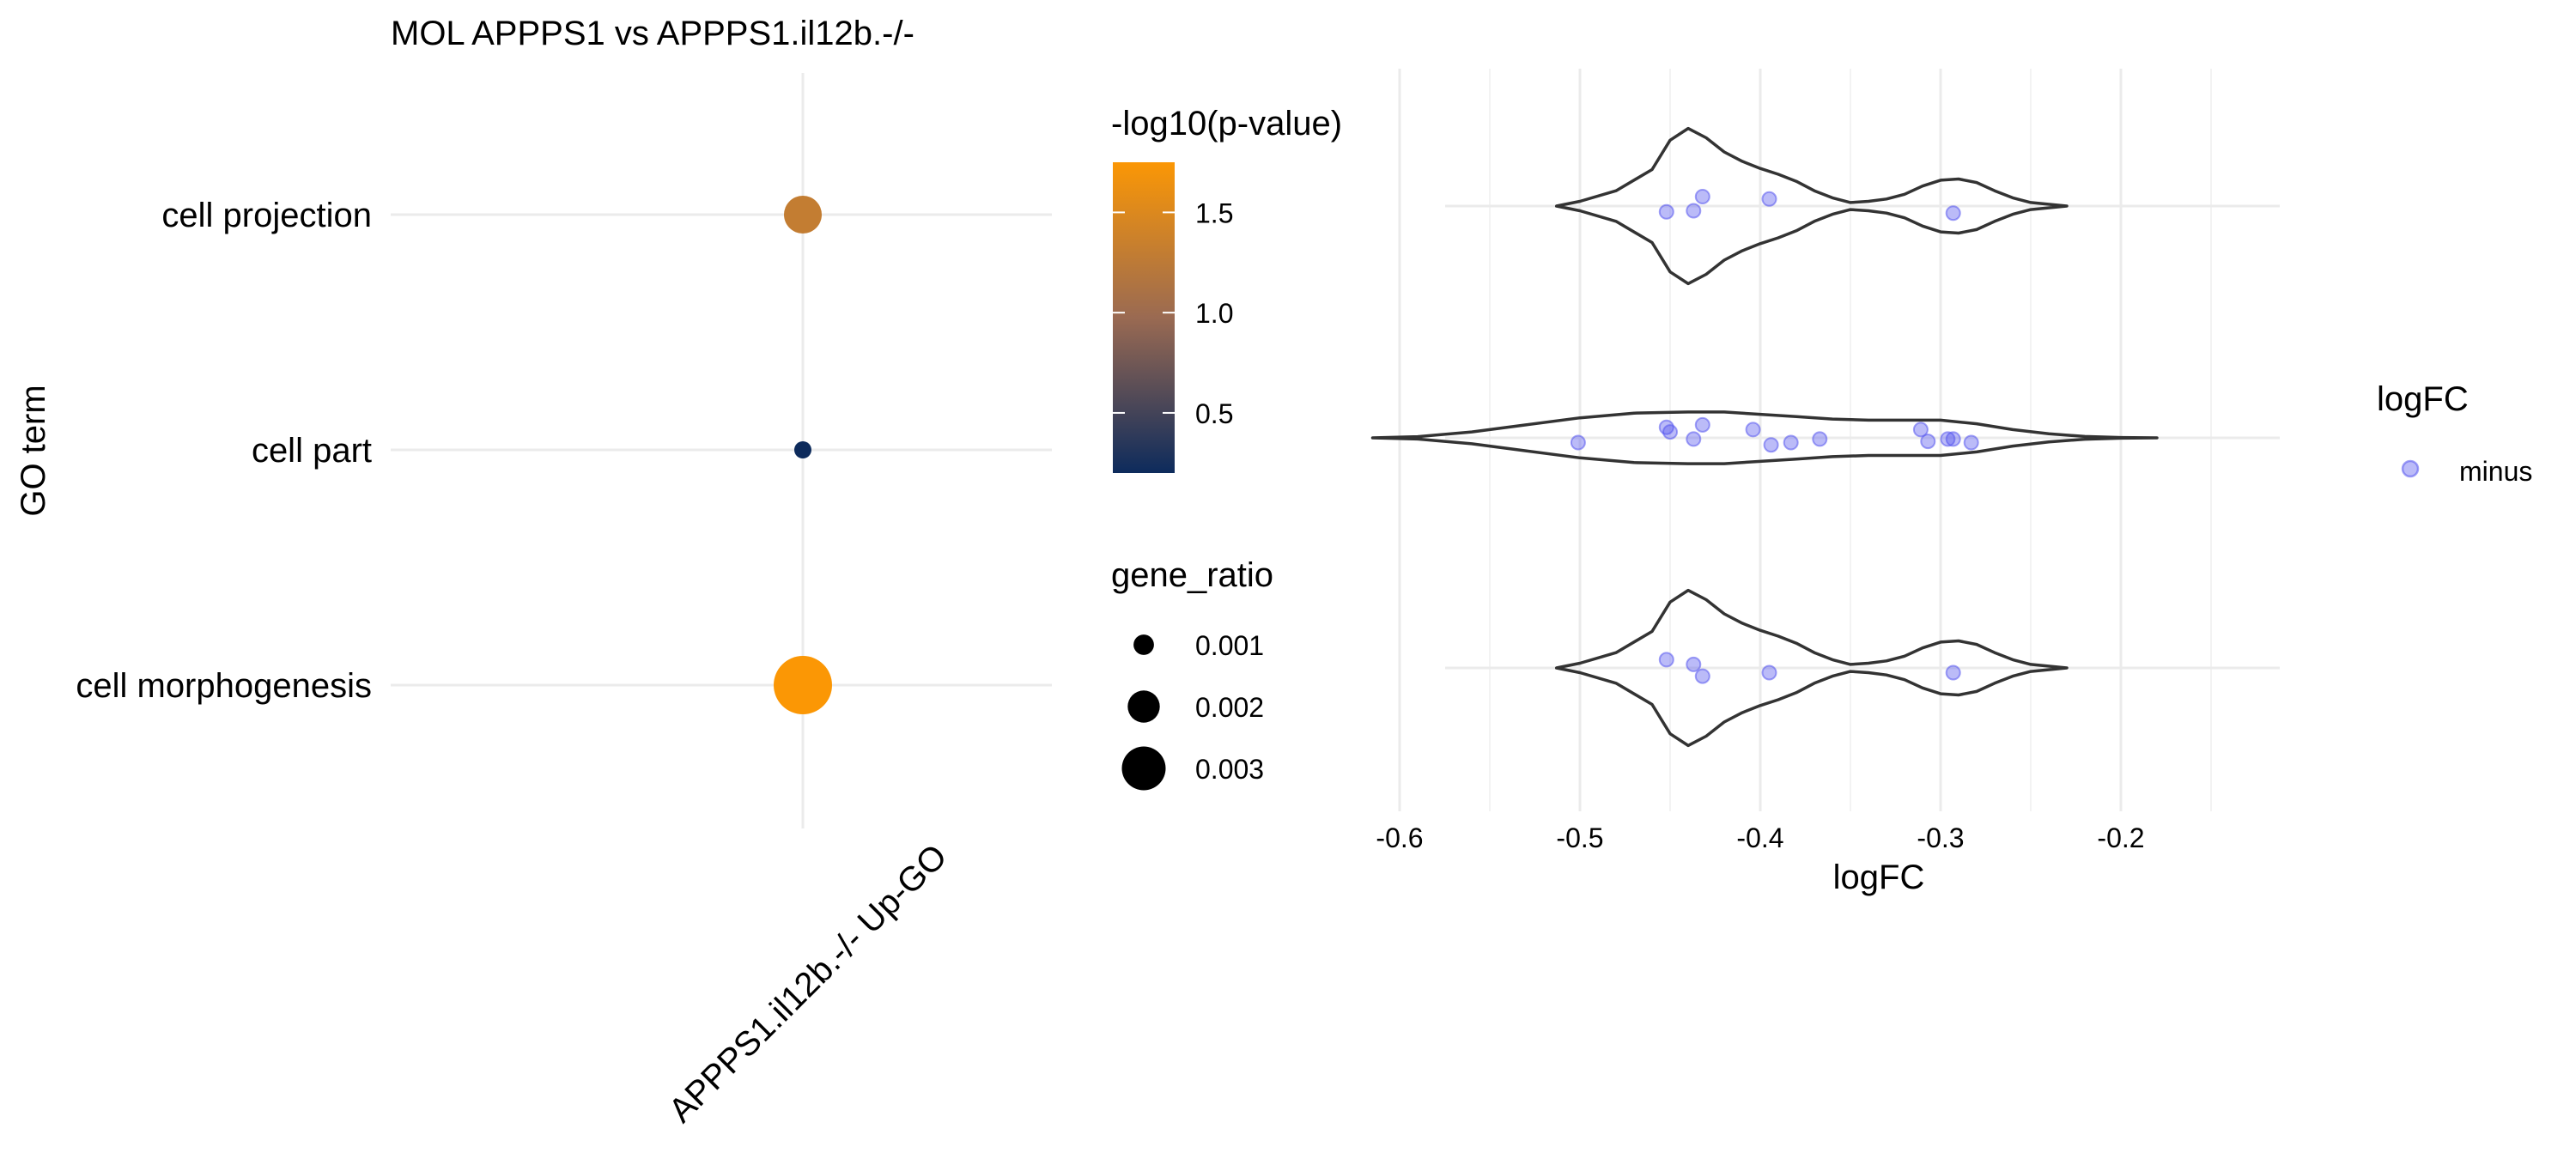 The width and height of the screenshot is (2576, 1159). What do you see at coordinates (1879, 878) in the screenshot?
I see `violin-x-axis-label: logFC` at bounding box center [1879, 878].